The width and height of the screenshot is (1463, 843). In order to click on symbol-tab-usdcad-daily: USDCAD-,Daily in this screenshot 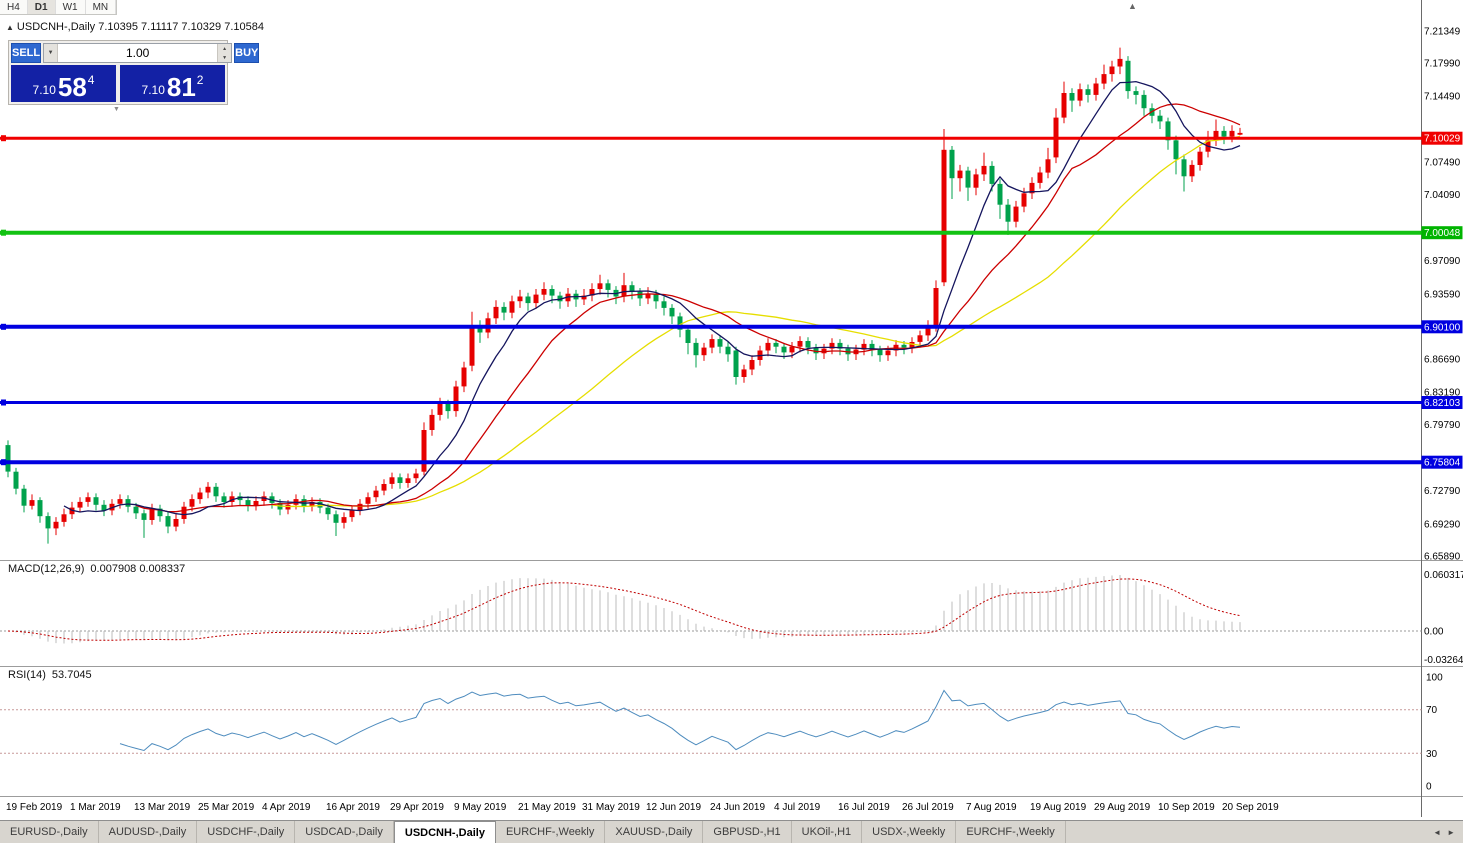, I will do `click(344, 832)`.